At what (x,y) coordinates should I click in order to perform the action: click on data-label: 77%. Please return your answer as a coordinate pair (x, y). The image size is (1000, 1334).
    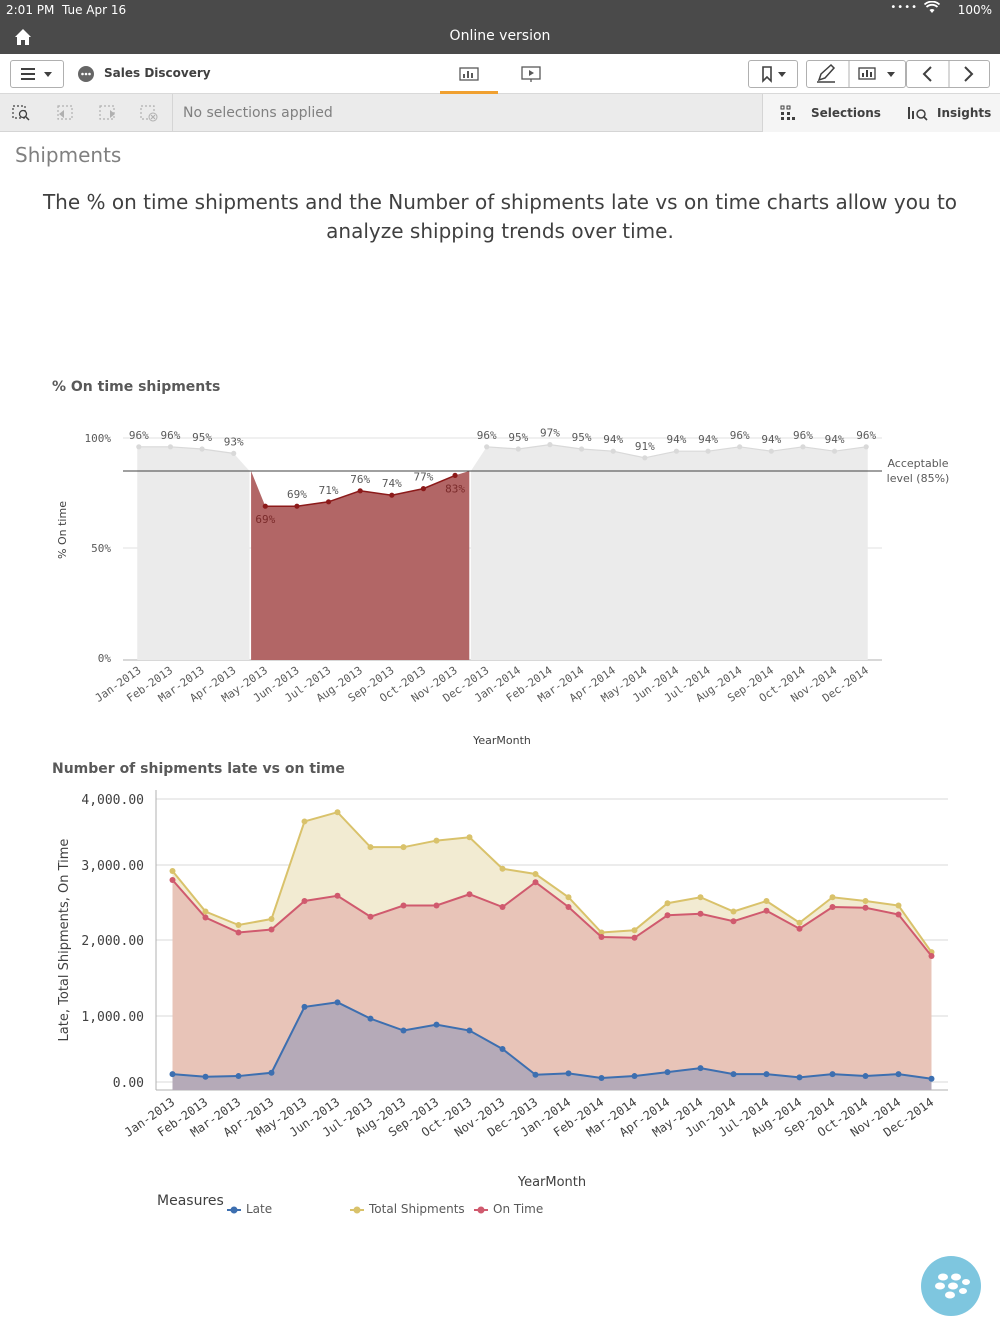
    Looking at the image, I should click on (424, 477).